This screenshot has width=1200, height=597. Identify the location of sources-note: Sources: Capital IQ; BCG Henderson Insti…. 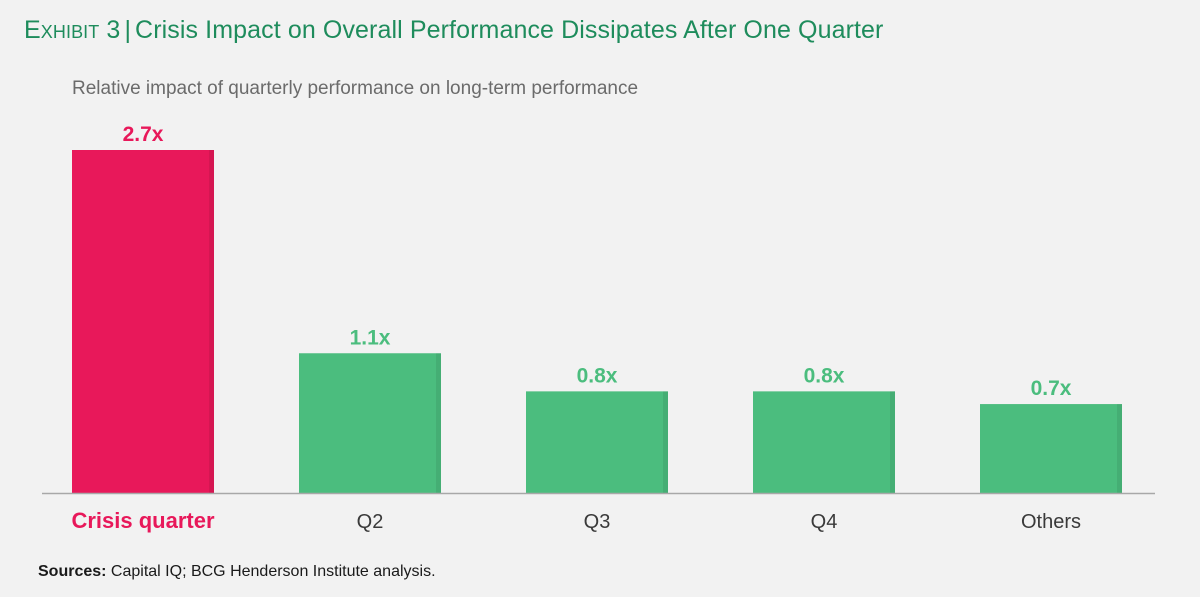
(237, 572).